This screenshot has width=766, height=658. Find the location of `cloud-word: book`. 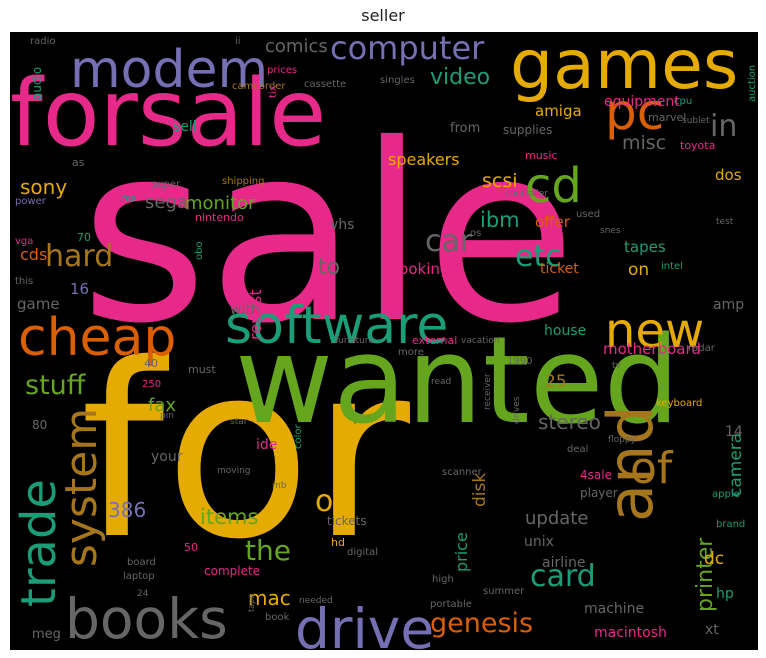

cloud-word: book is located at coordinates (277, 617).